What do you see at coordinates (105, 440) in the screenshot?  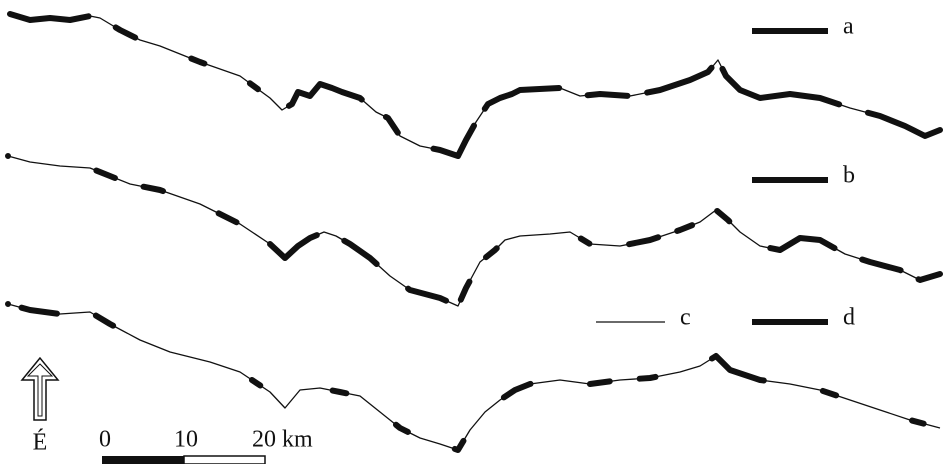 I see `scale-label: 0` at bounding box center [105, 440].